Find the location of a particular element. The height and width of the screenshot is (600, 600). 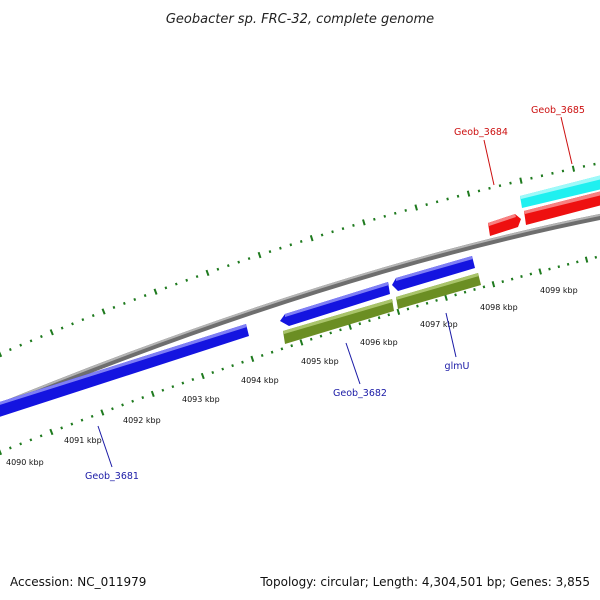

kbp-label: 4093 kbp is located at coordinates (201, 399).